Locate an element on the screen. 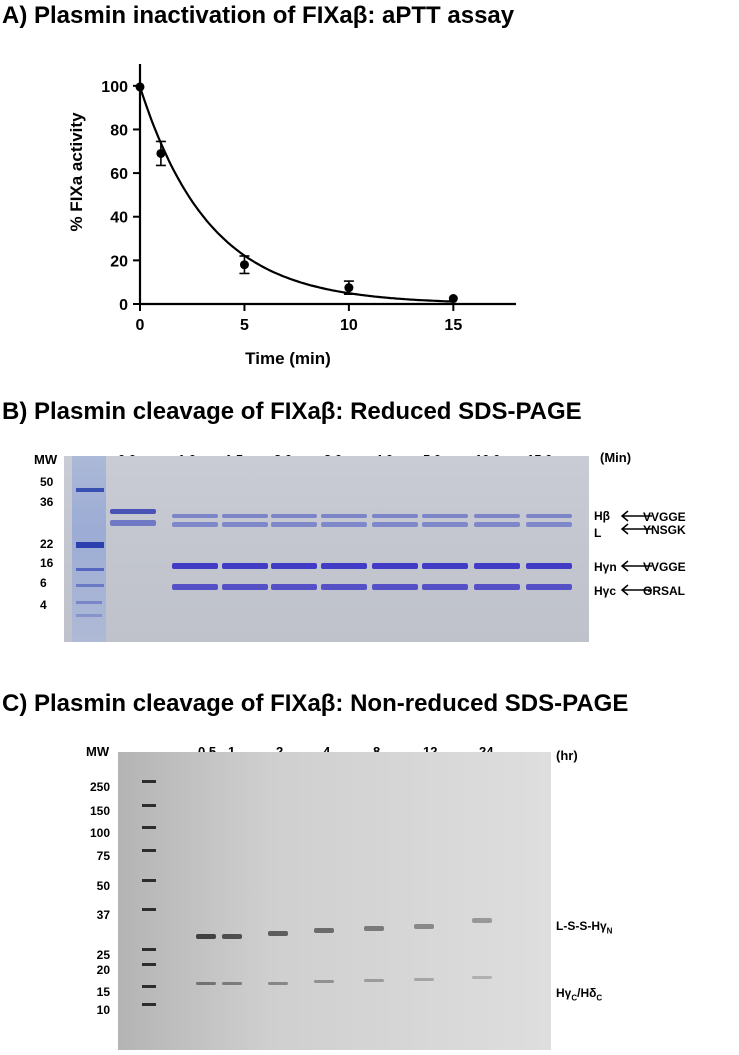  mw-marker: 250 is located at coordinates (99, 787).